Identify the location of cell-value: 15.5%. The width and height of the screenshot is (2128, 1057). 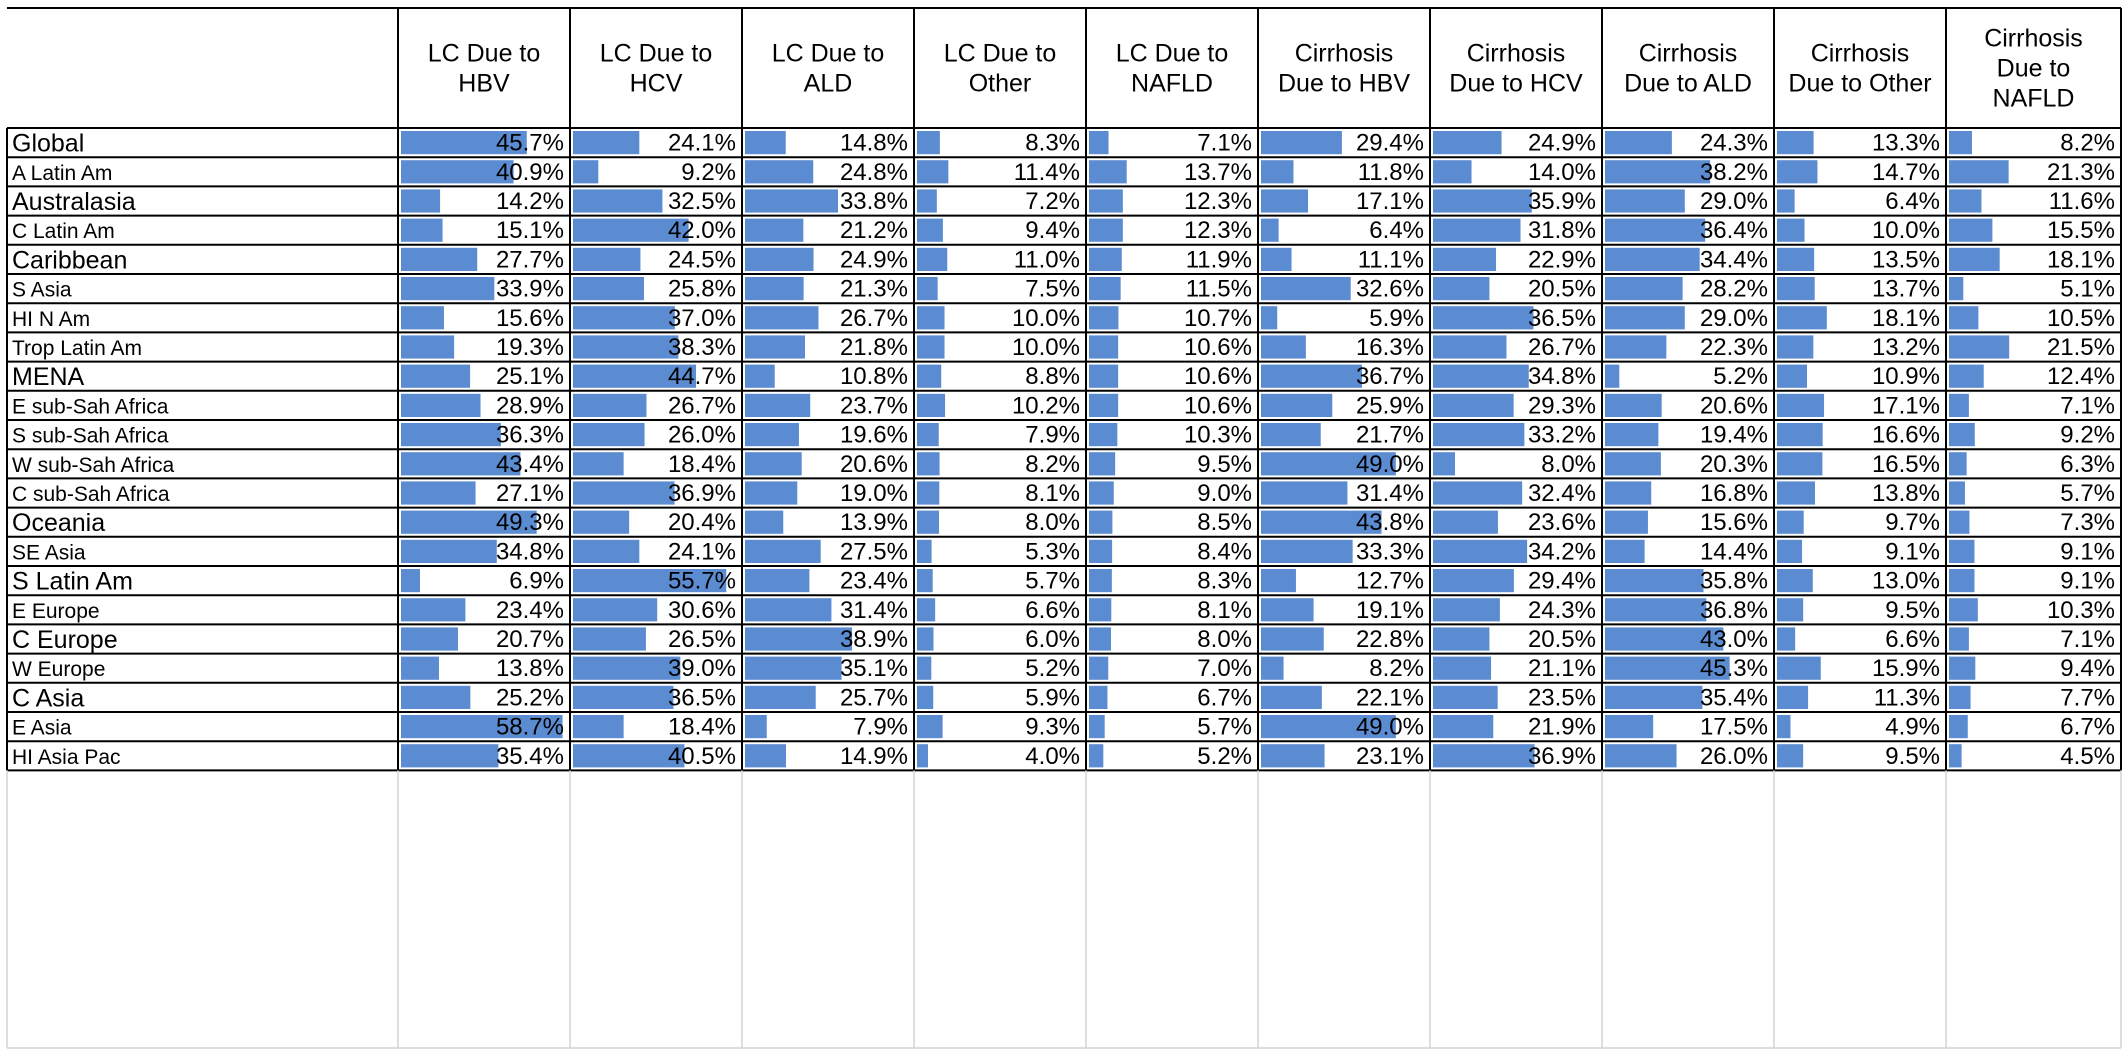
(2081, 230).